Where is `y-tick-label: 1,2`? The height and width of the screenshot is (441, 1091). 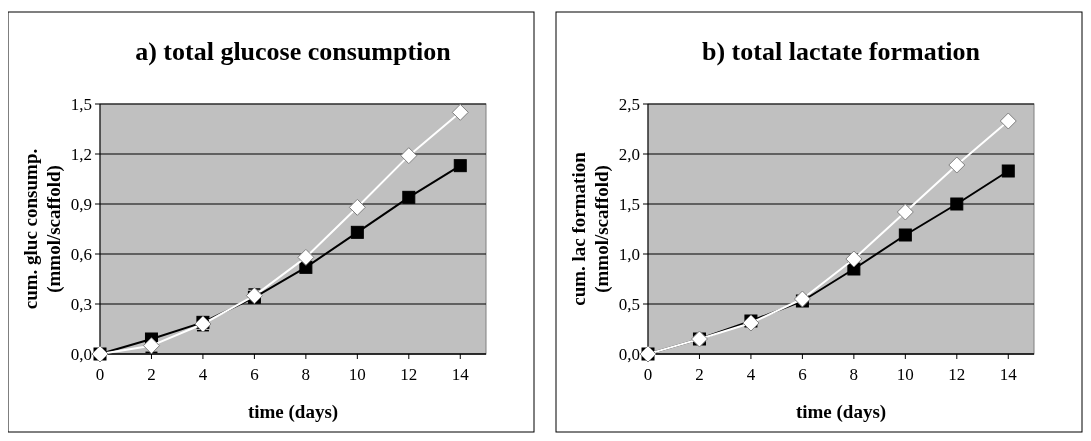
y-tick-label: 1,2 is located at coordinates (81, 154).